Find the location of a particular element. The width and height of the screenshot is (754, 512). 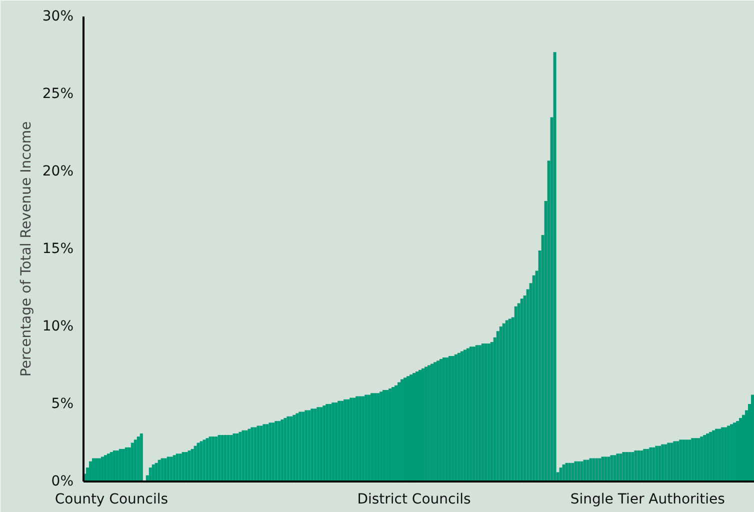

y-tick-label: 30% is located at coordinates (58, 16).